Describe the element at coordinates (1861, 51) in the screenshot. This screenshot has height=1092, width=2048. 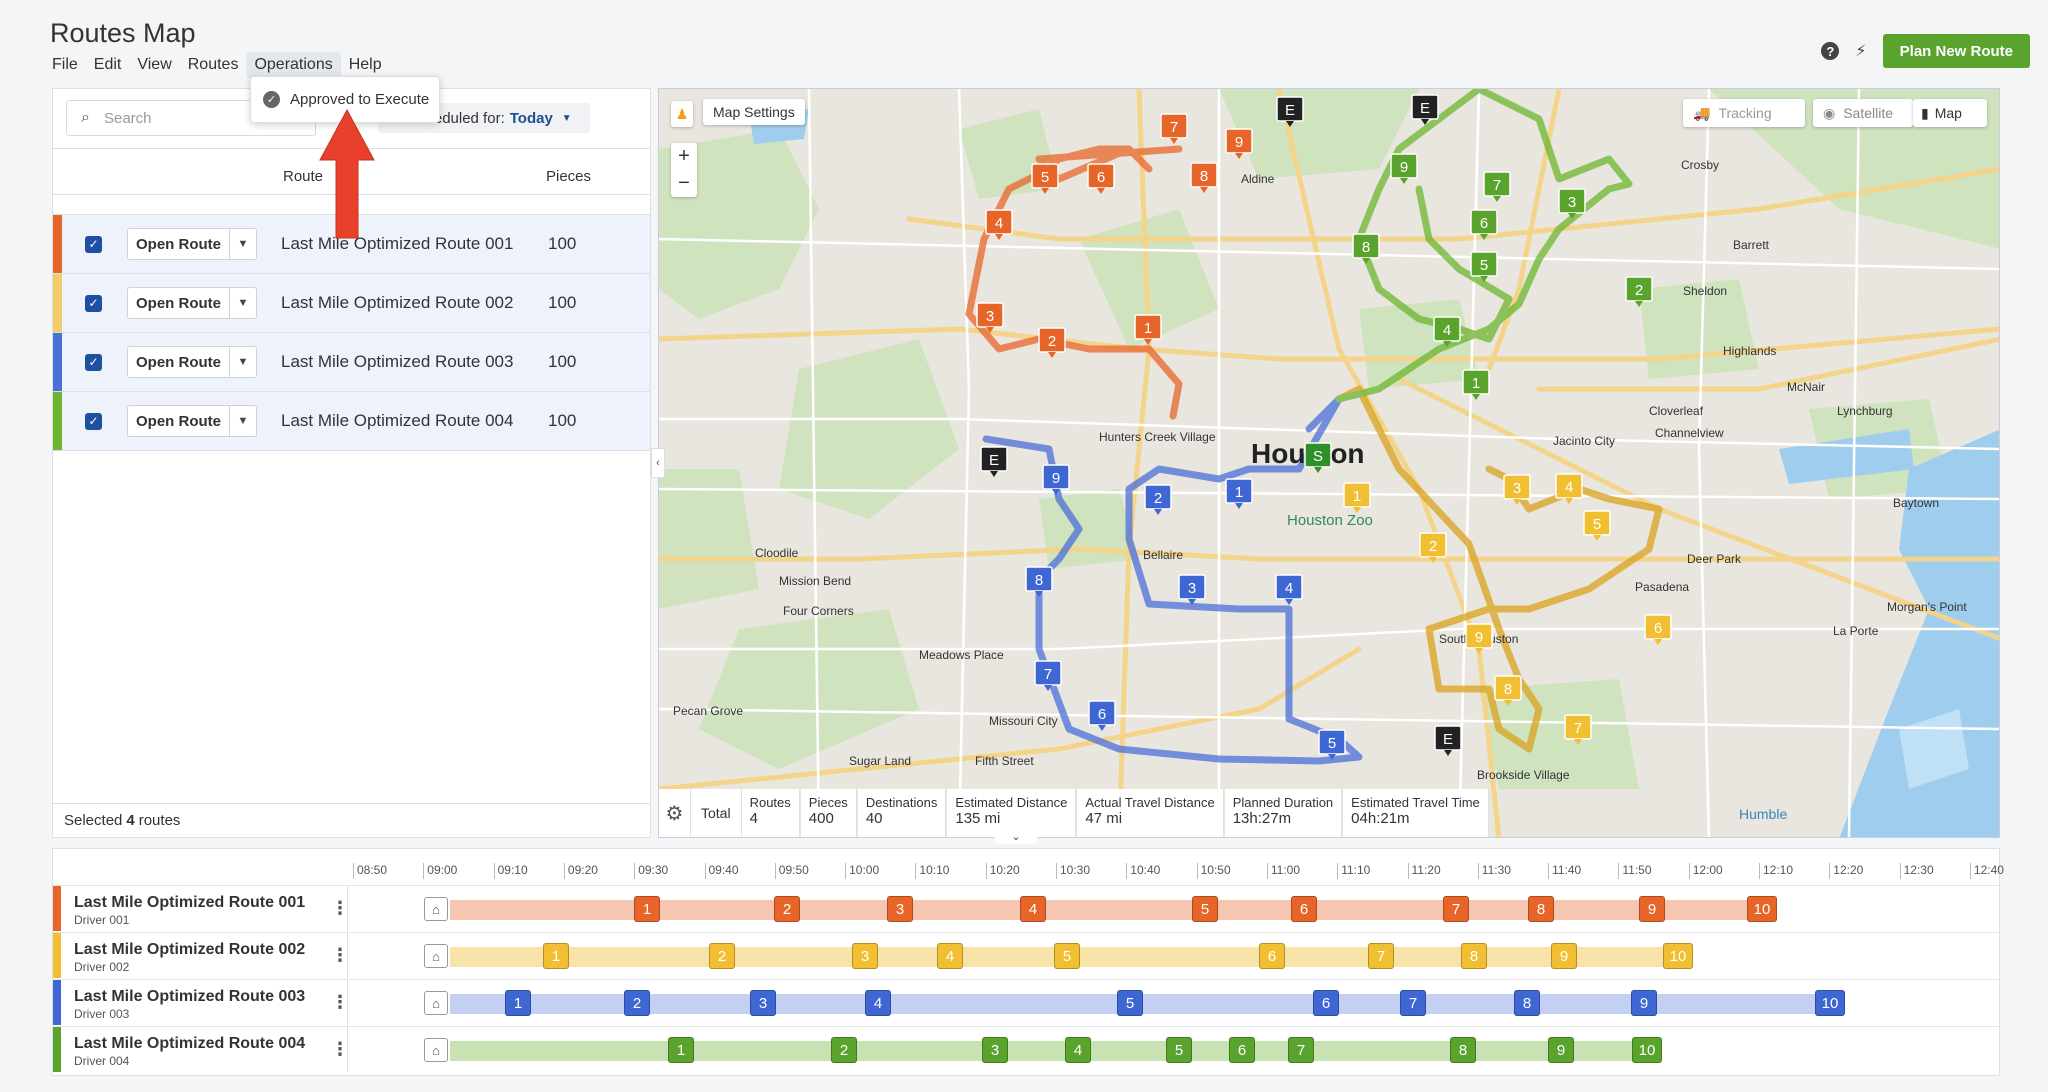
I see `bolt-icon: ⚡` at that location.